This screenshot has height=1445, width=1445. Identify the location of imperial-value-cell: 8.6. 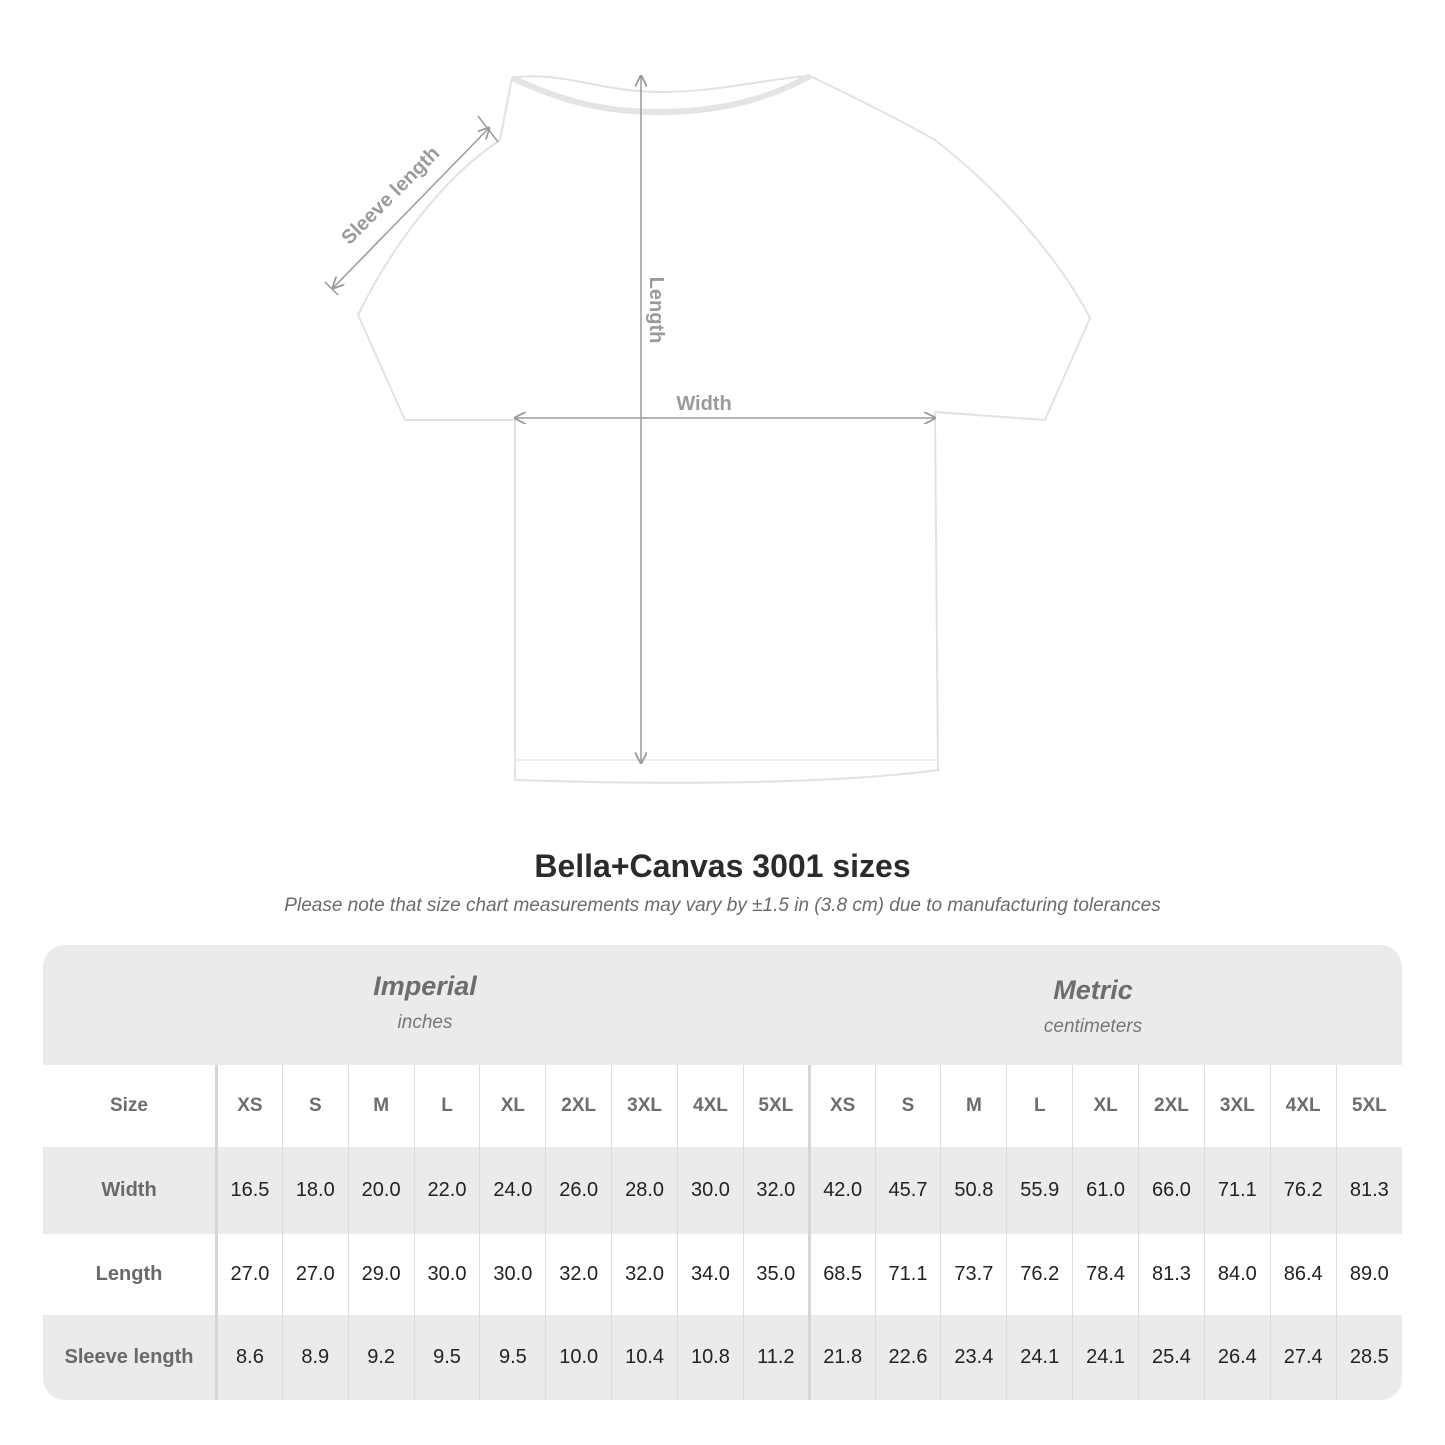
(249, 1357).